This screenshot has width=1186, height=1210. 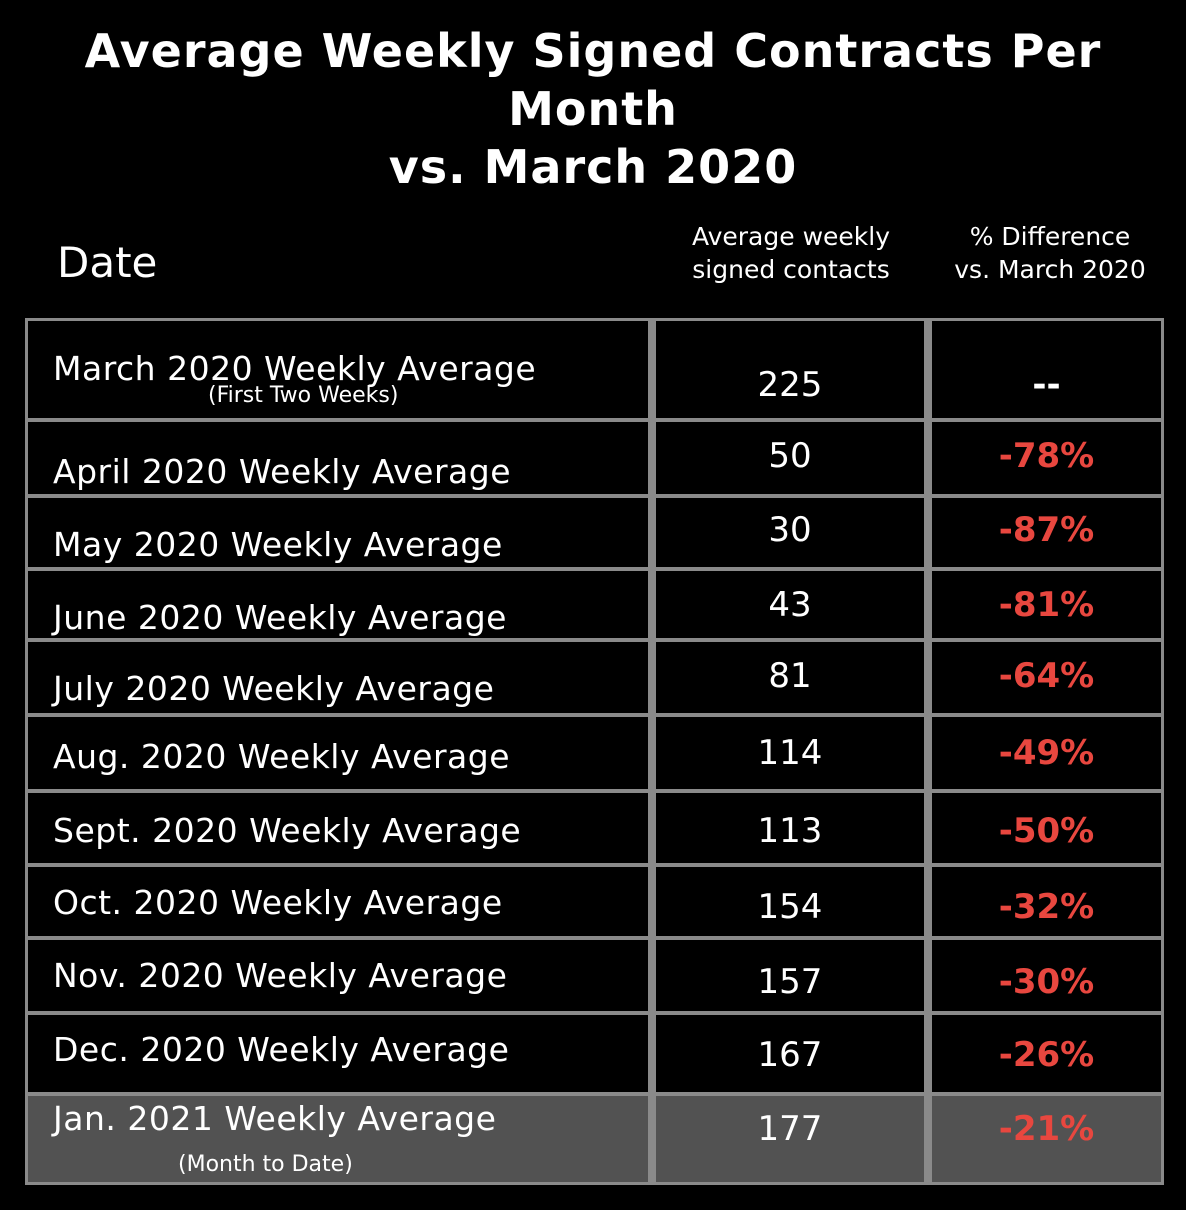 I want to click on row-value: 157, so click(x=790, y=982).